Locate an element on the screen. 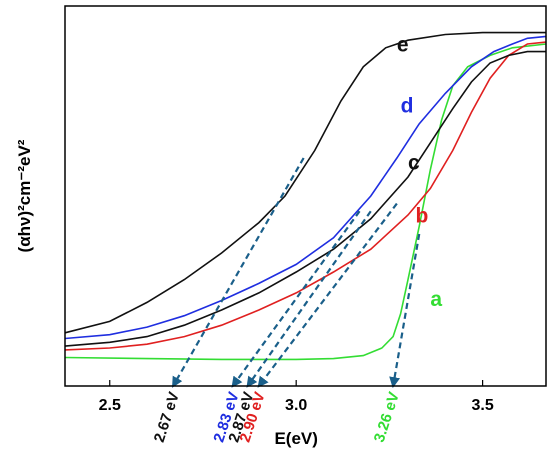 The width and height of the screenshot is (550, 466). x-axis-title: E(eV) is located at coordinates (295, 438).